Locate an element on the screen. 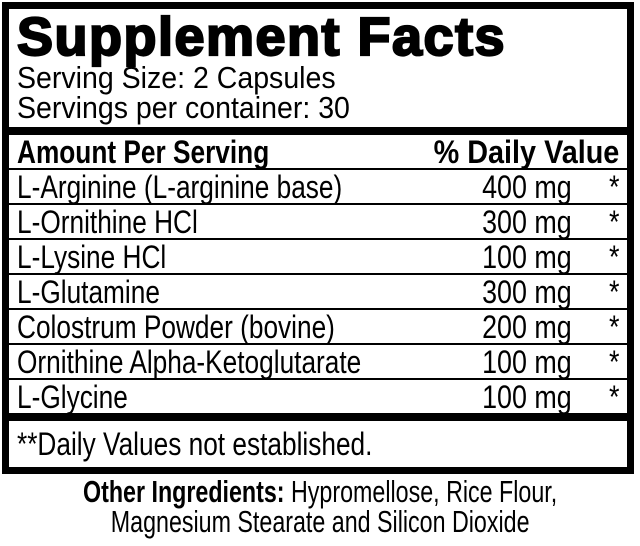 Image resolution: width=640 pixels, height=546 pixels. ingredient-name: Colostrum Powder (bovine) is located at coordinates (176, 326).